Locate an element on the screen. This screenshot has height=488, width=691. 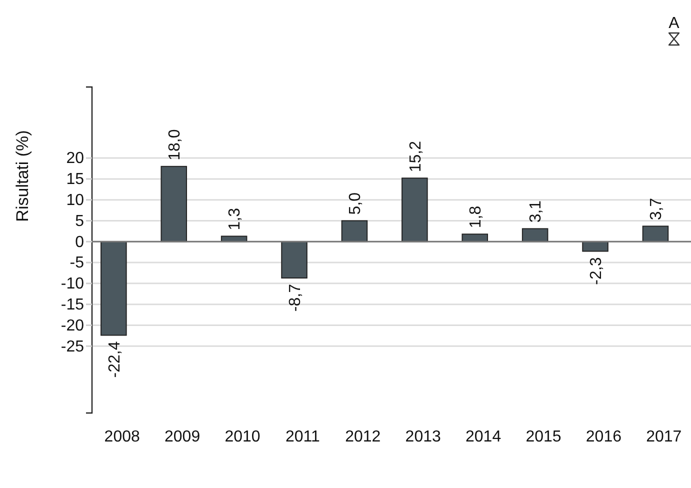
data-label: 18,0 is located at coordinates (175, 144).